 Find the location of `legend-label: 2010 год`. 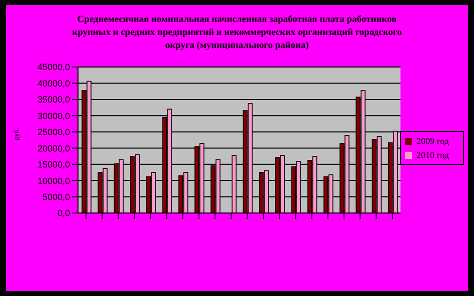

legend-label: 2010 год is located at coordinates (432, 155).